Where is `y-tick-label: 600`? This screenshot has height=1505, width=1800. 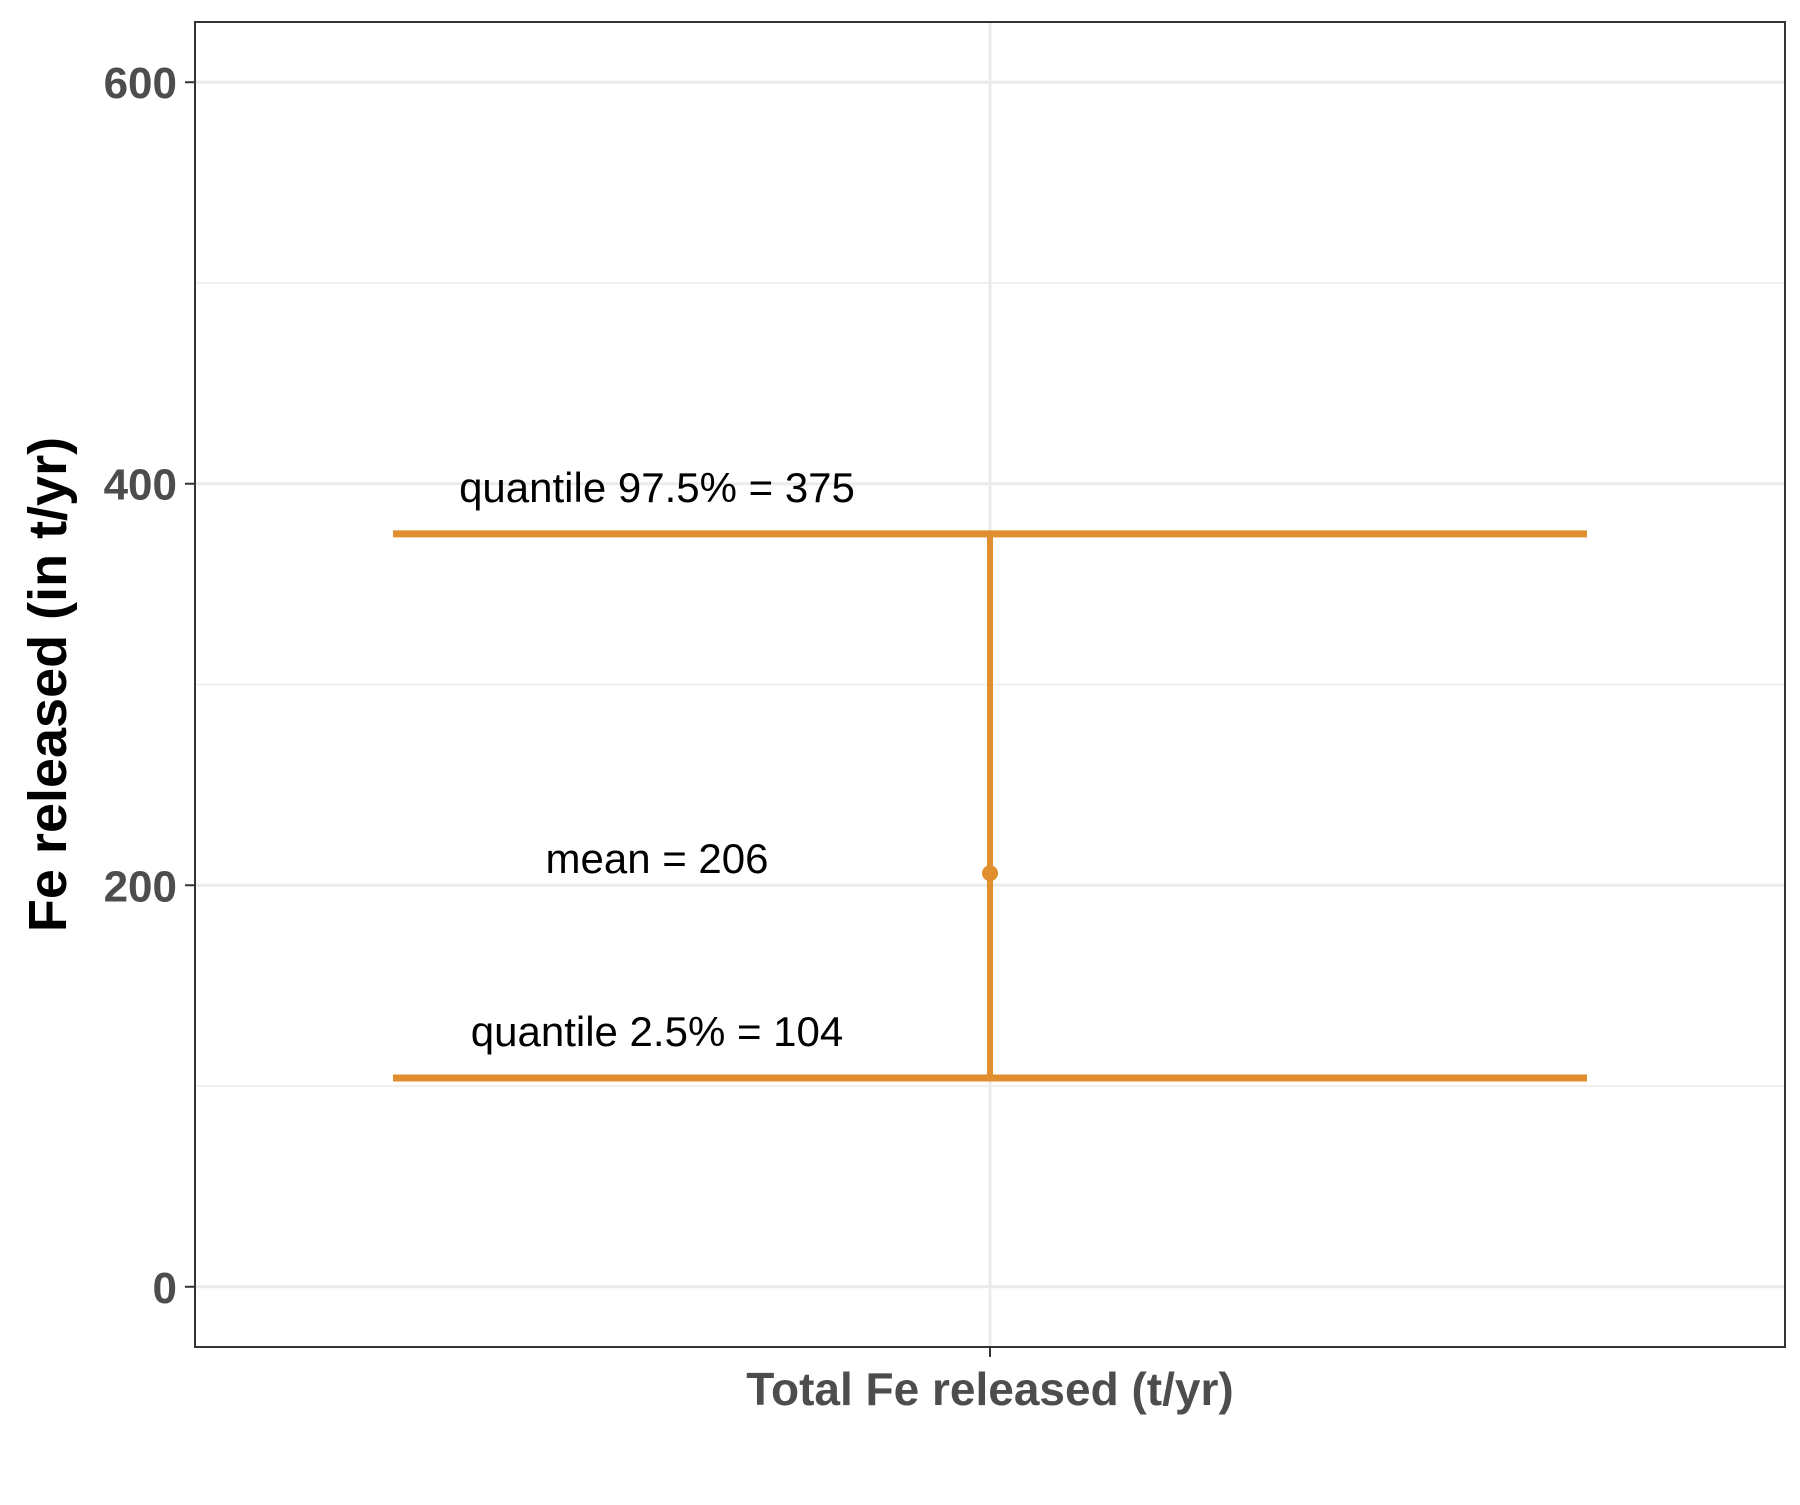
y-tick-label: 600 is located at coordinates (140, 83).